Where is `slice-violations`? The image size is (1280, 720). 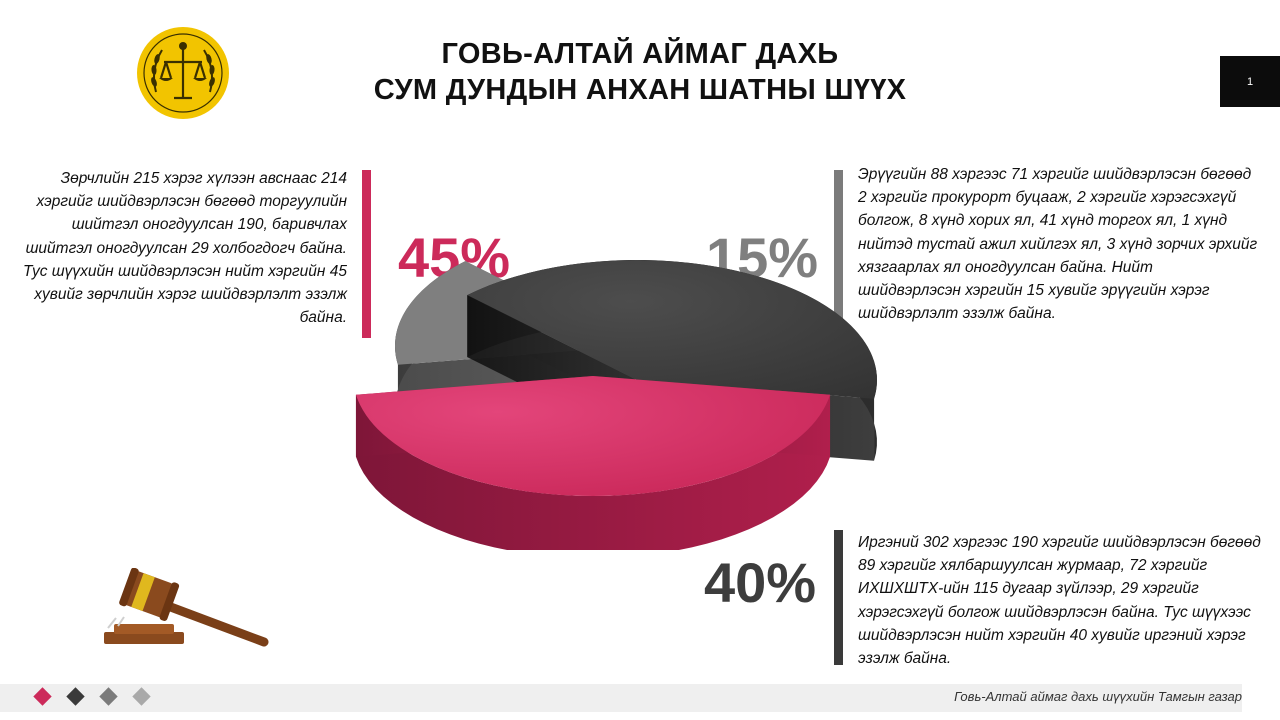
slice-violations is located at coordinates (593, 463).